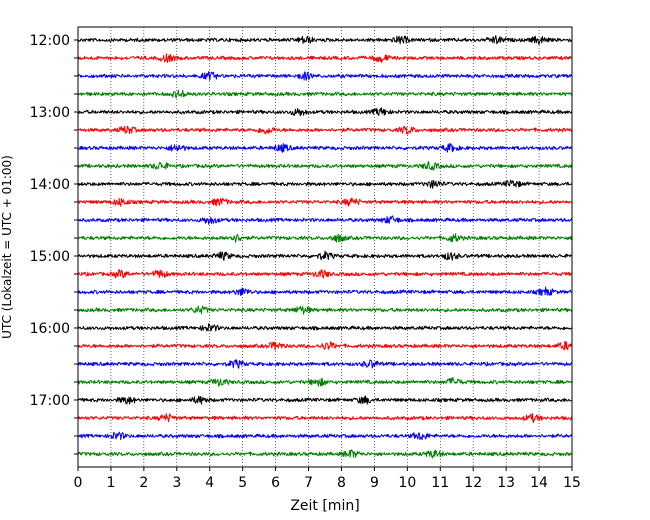 This screenshot has height=520, width=650. I want to click on y-tick-label-5: 17:00, so click(50, 401).